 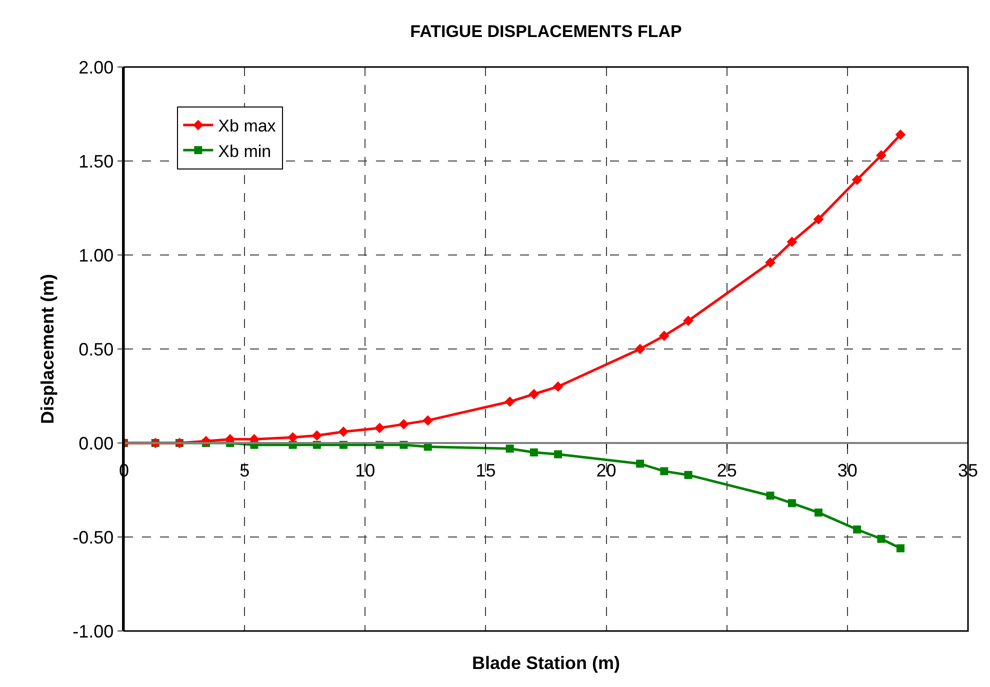 I want to click on x-tick-label: 5, so click(x=245, y=470).